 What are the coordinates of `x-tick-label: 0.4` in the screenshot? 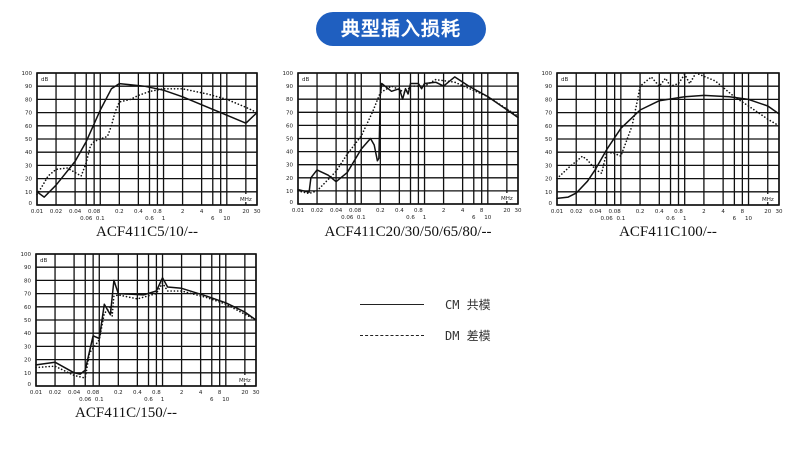 It's located at (399, 211).